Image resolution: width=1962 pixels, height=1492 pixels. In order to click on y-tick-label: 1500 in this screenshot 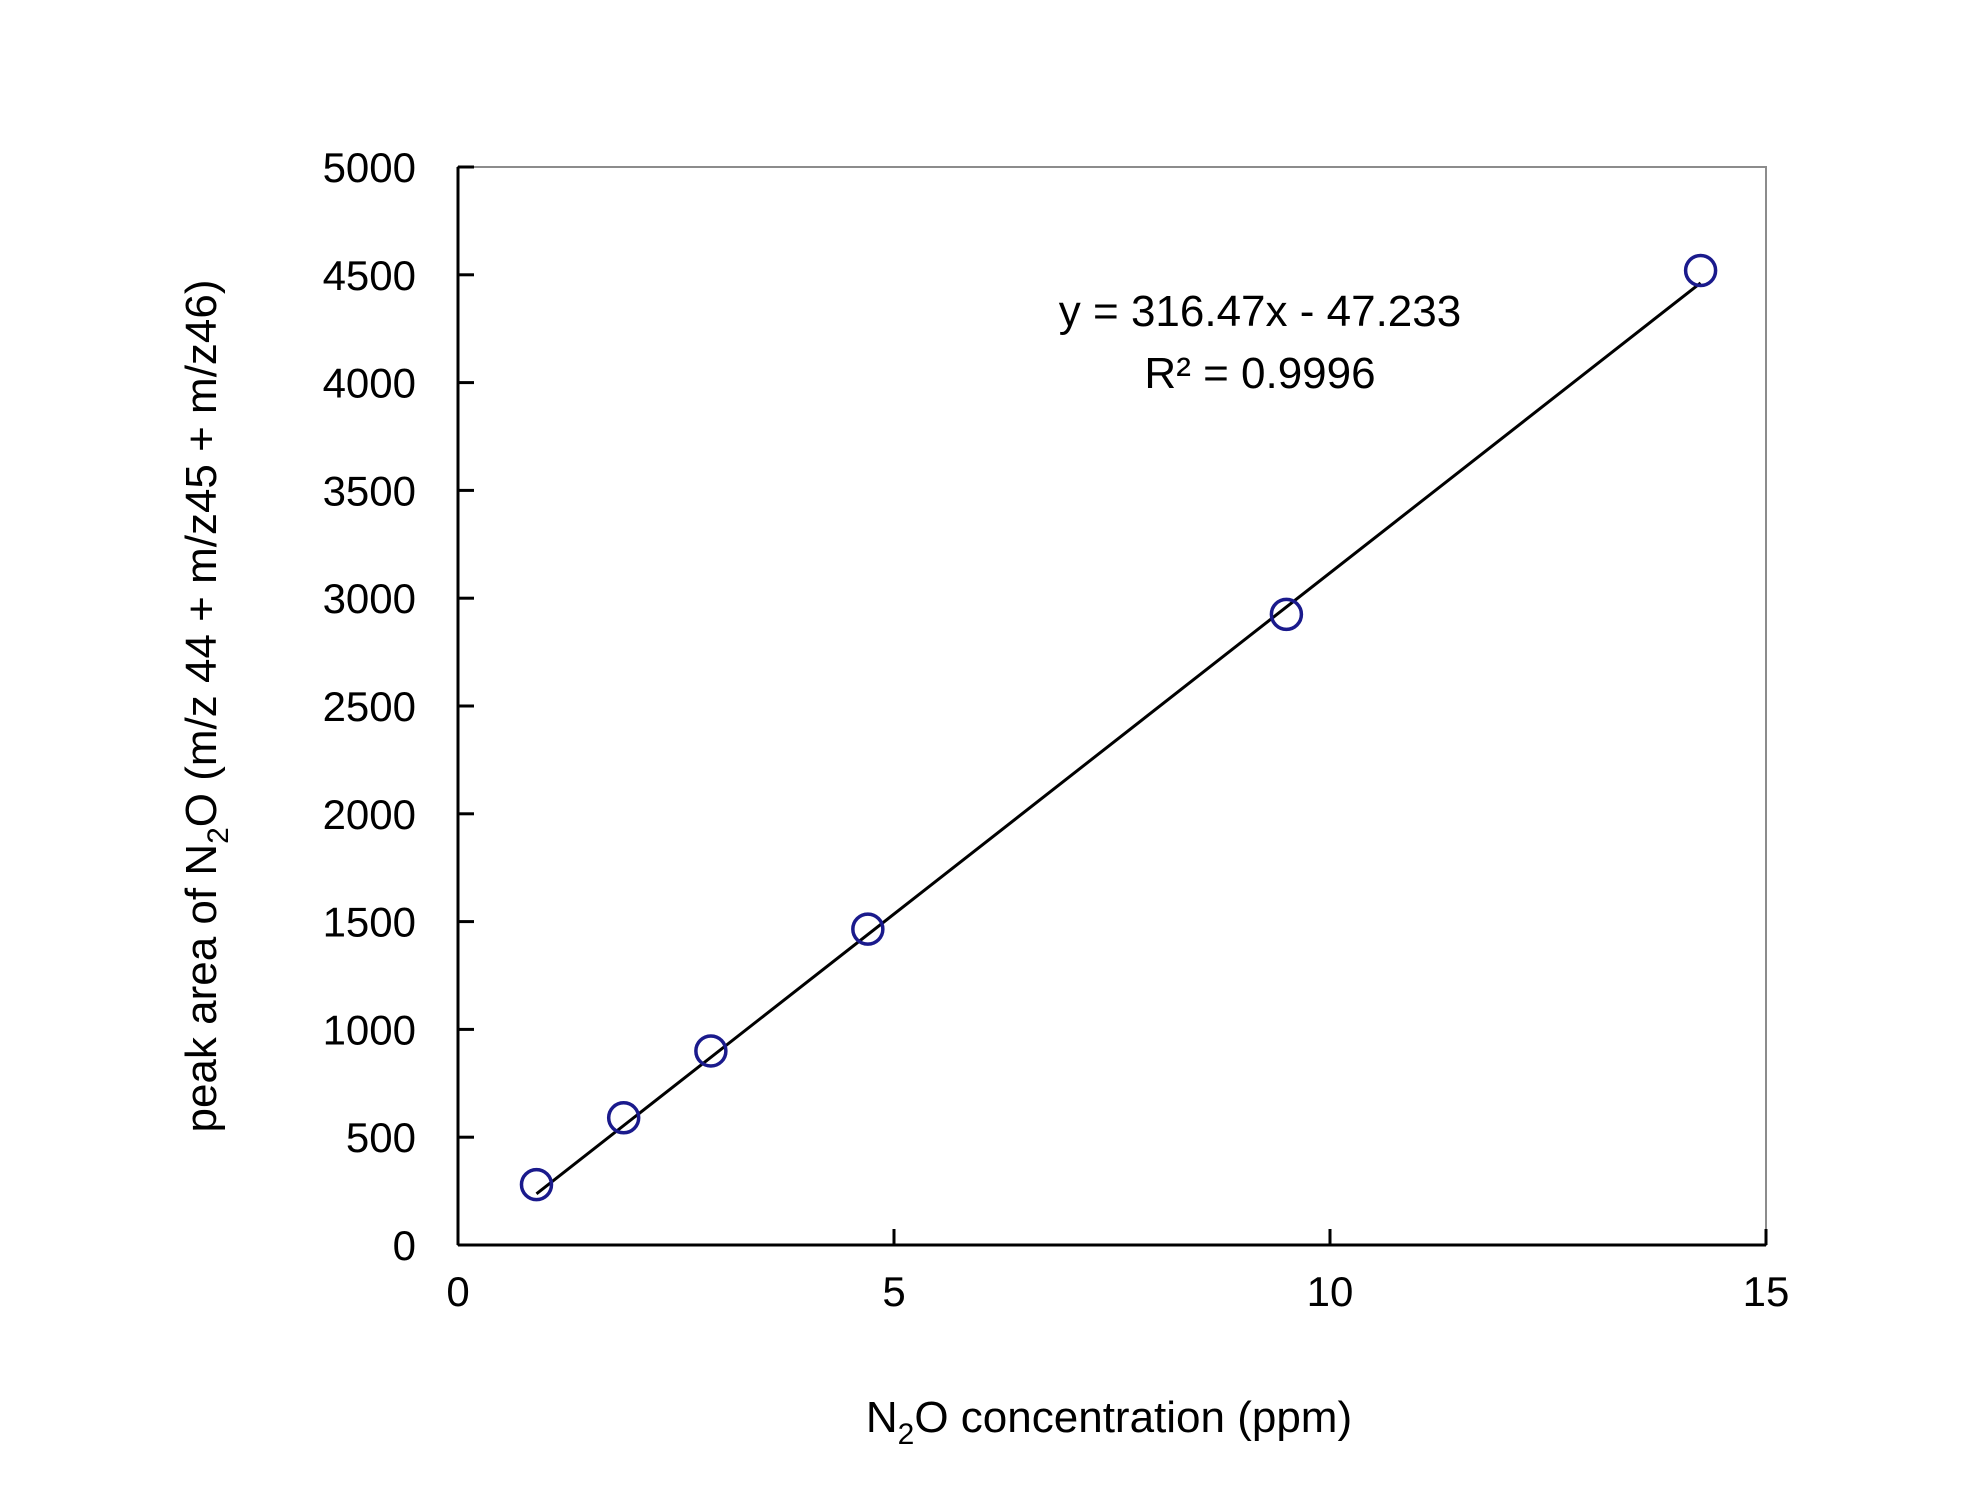, I will do `click(369, 922)`.